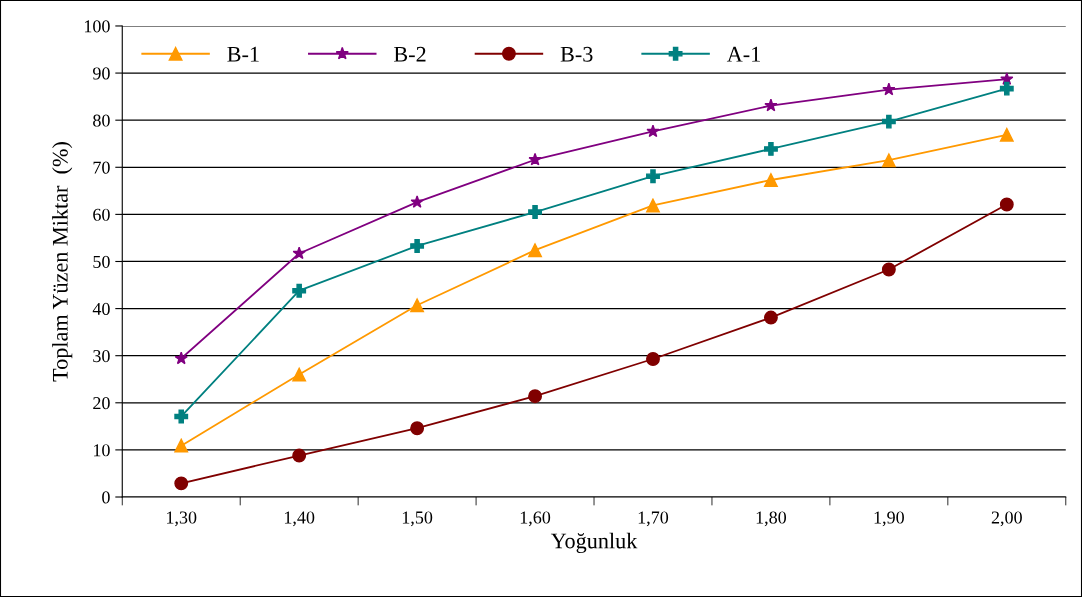 The width and height of the screenshot is (1082, 597). Describe the element at coordinates (106, 497) in the screenshot. I see `y-tick-label: 0` at that location.